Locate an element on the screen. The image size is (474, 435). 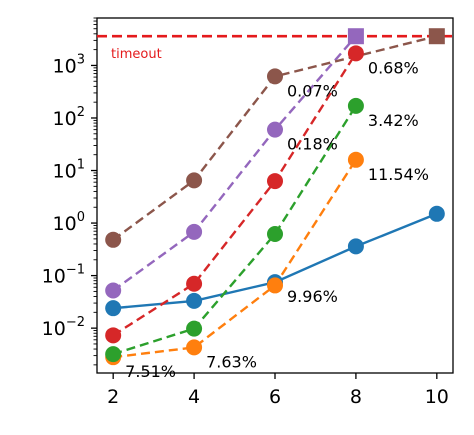
x-tick-label: 2 is located at coordinates (113, 397).